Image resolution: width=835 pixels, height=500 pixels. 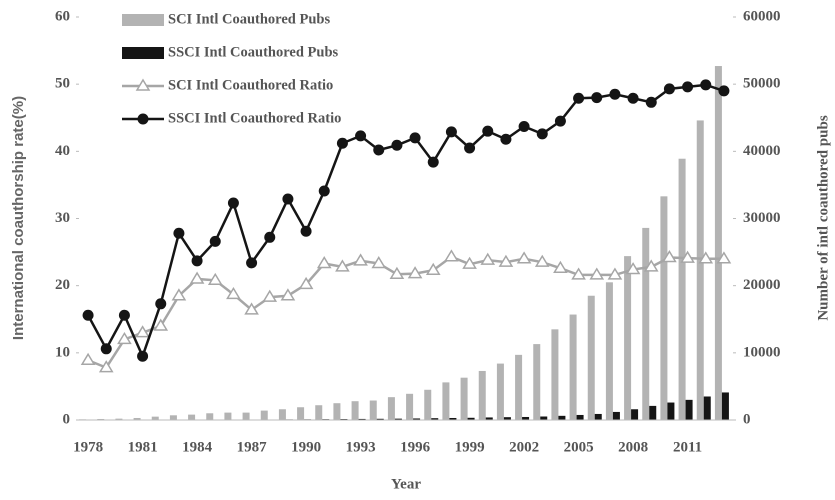 I want to click on y-tick-label: 40, so click(x=62, y=151).